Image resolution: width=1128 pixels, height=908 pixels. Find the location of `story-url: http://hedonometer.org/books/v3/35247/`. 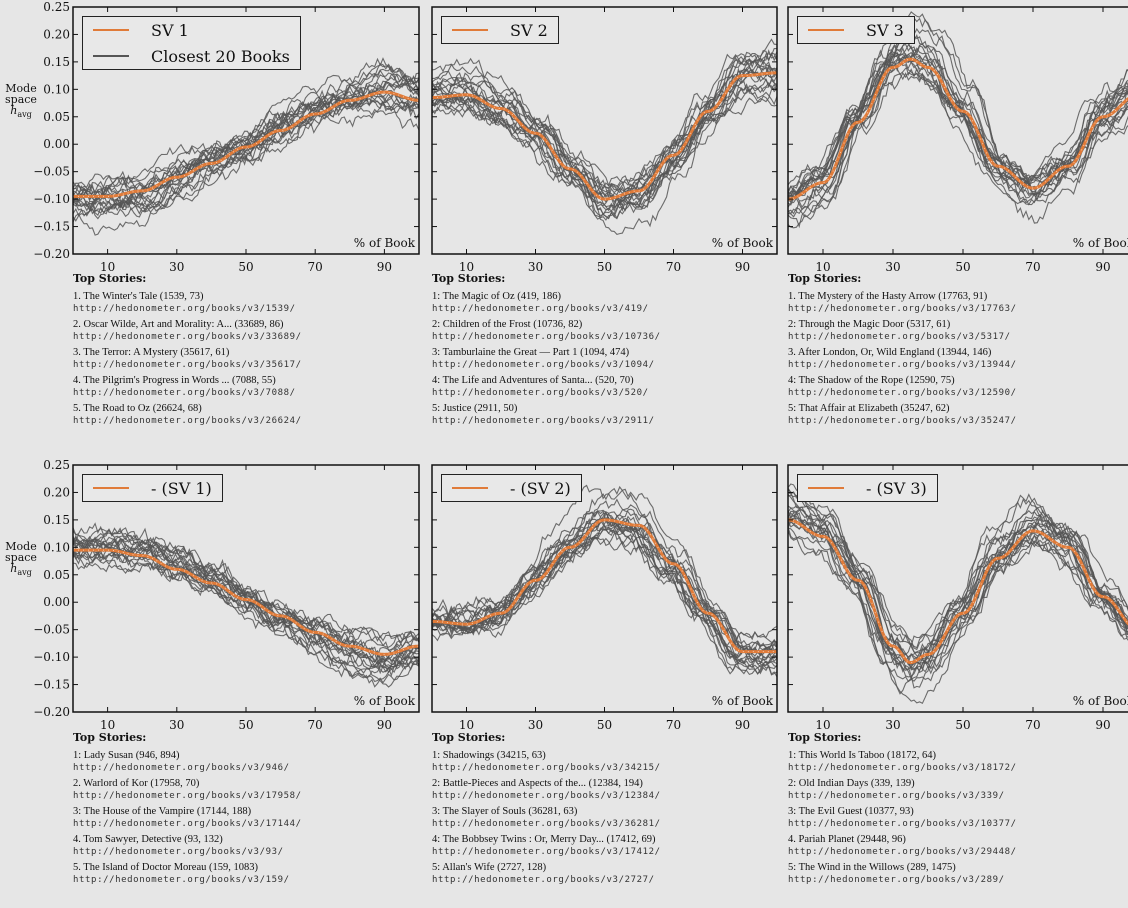

story-url: http://hedonometer.org/books/v3/35247/ is located at coordinates (902, 421).